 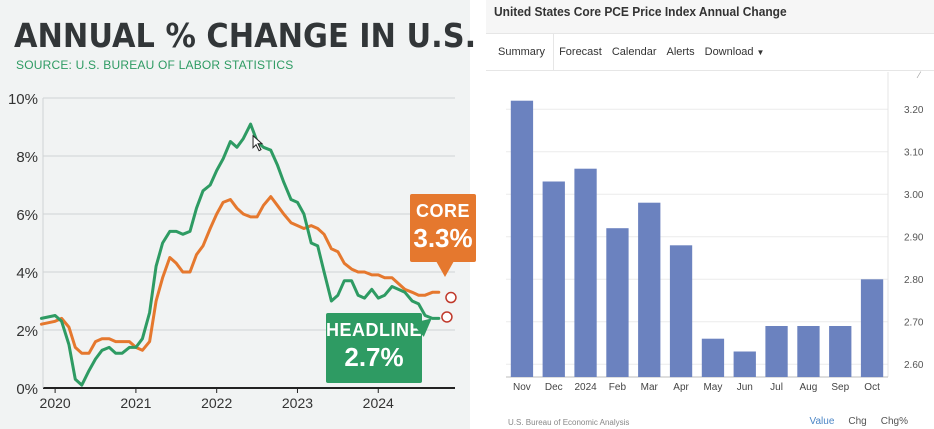 What do you see at coordinates (522, 238) in the screenshot?
I see `bar-nov` at bounding box center [522, 238].